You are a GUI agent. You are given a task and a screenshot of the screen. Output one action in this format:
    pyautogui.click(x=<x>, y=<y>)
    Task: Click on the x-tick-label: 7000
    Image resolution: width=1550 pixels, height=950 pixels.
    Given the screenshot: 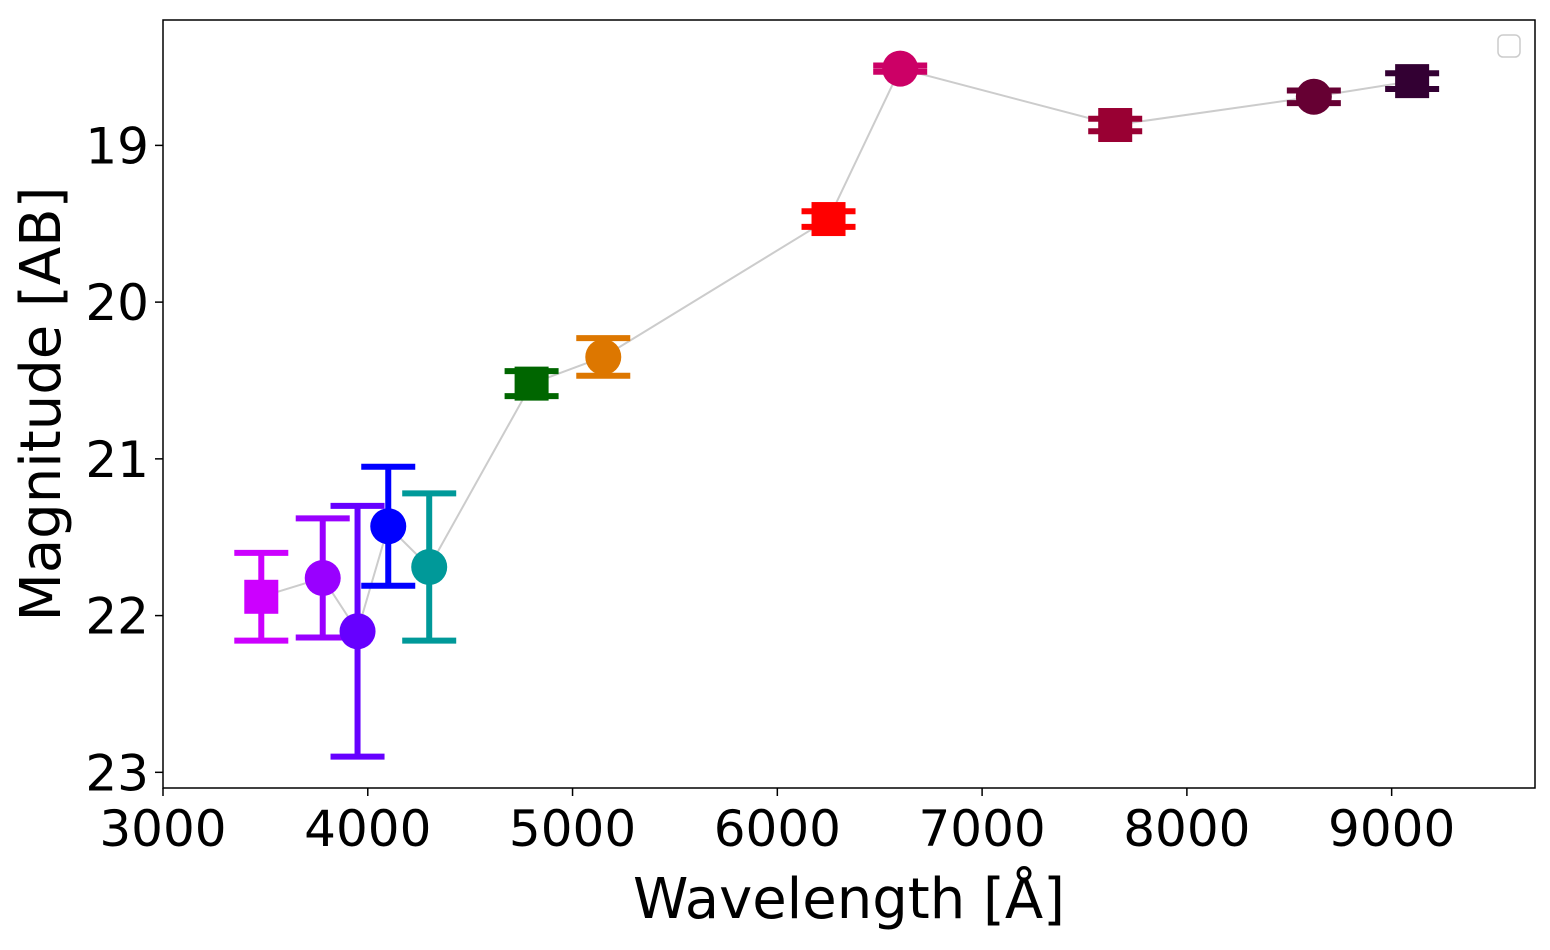 What is the action you would take?
    pyautogui.click(x=981, y=829)
    